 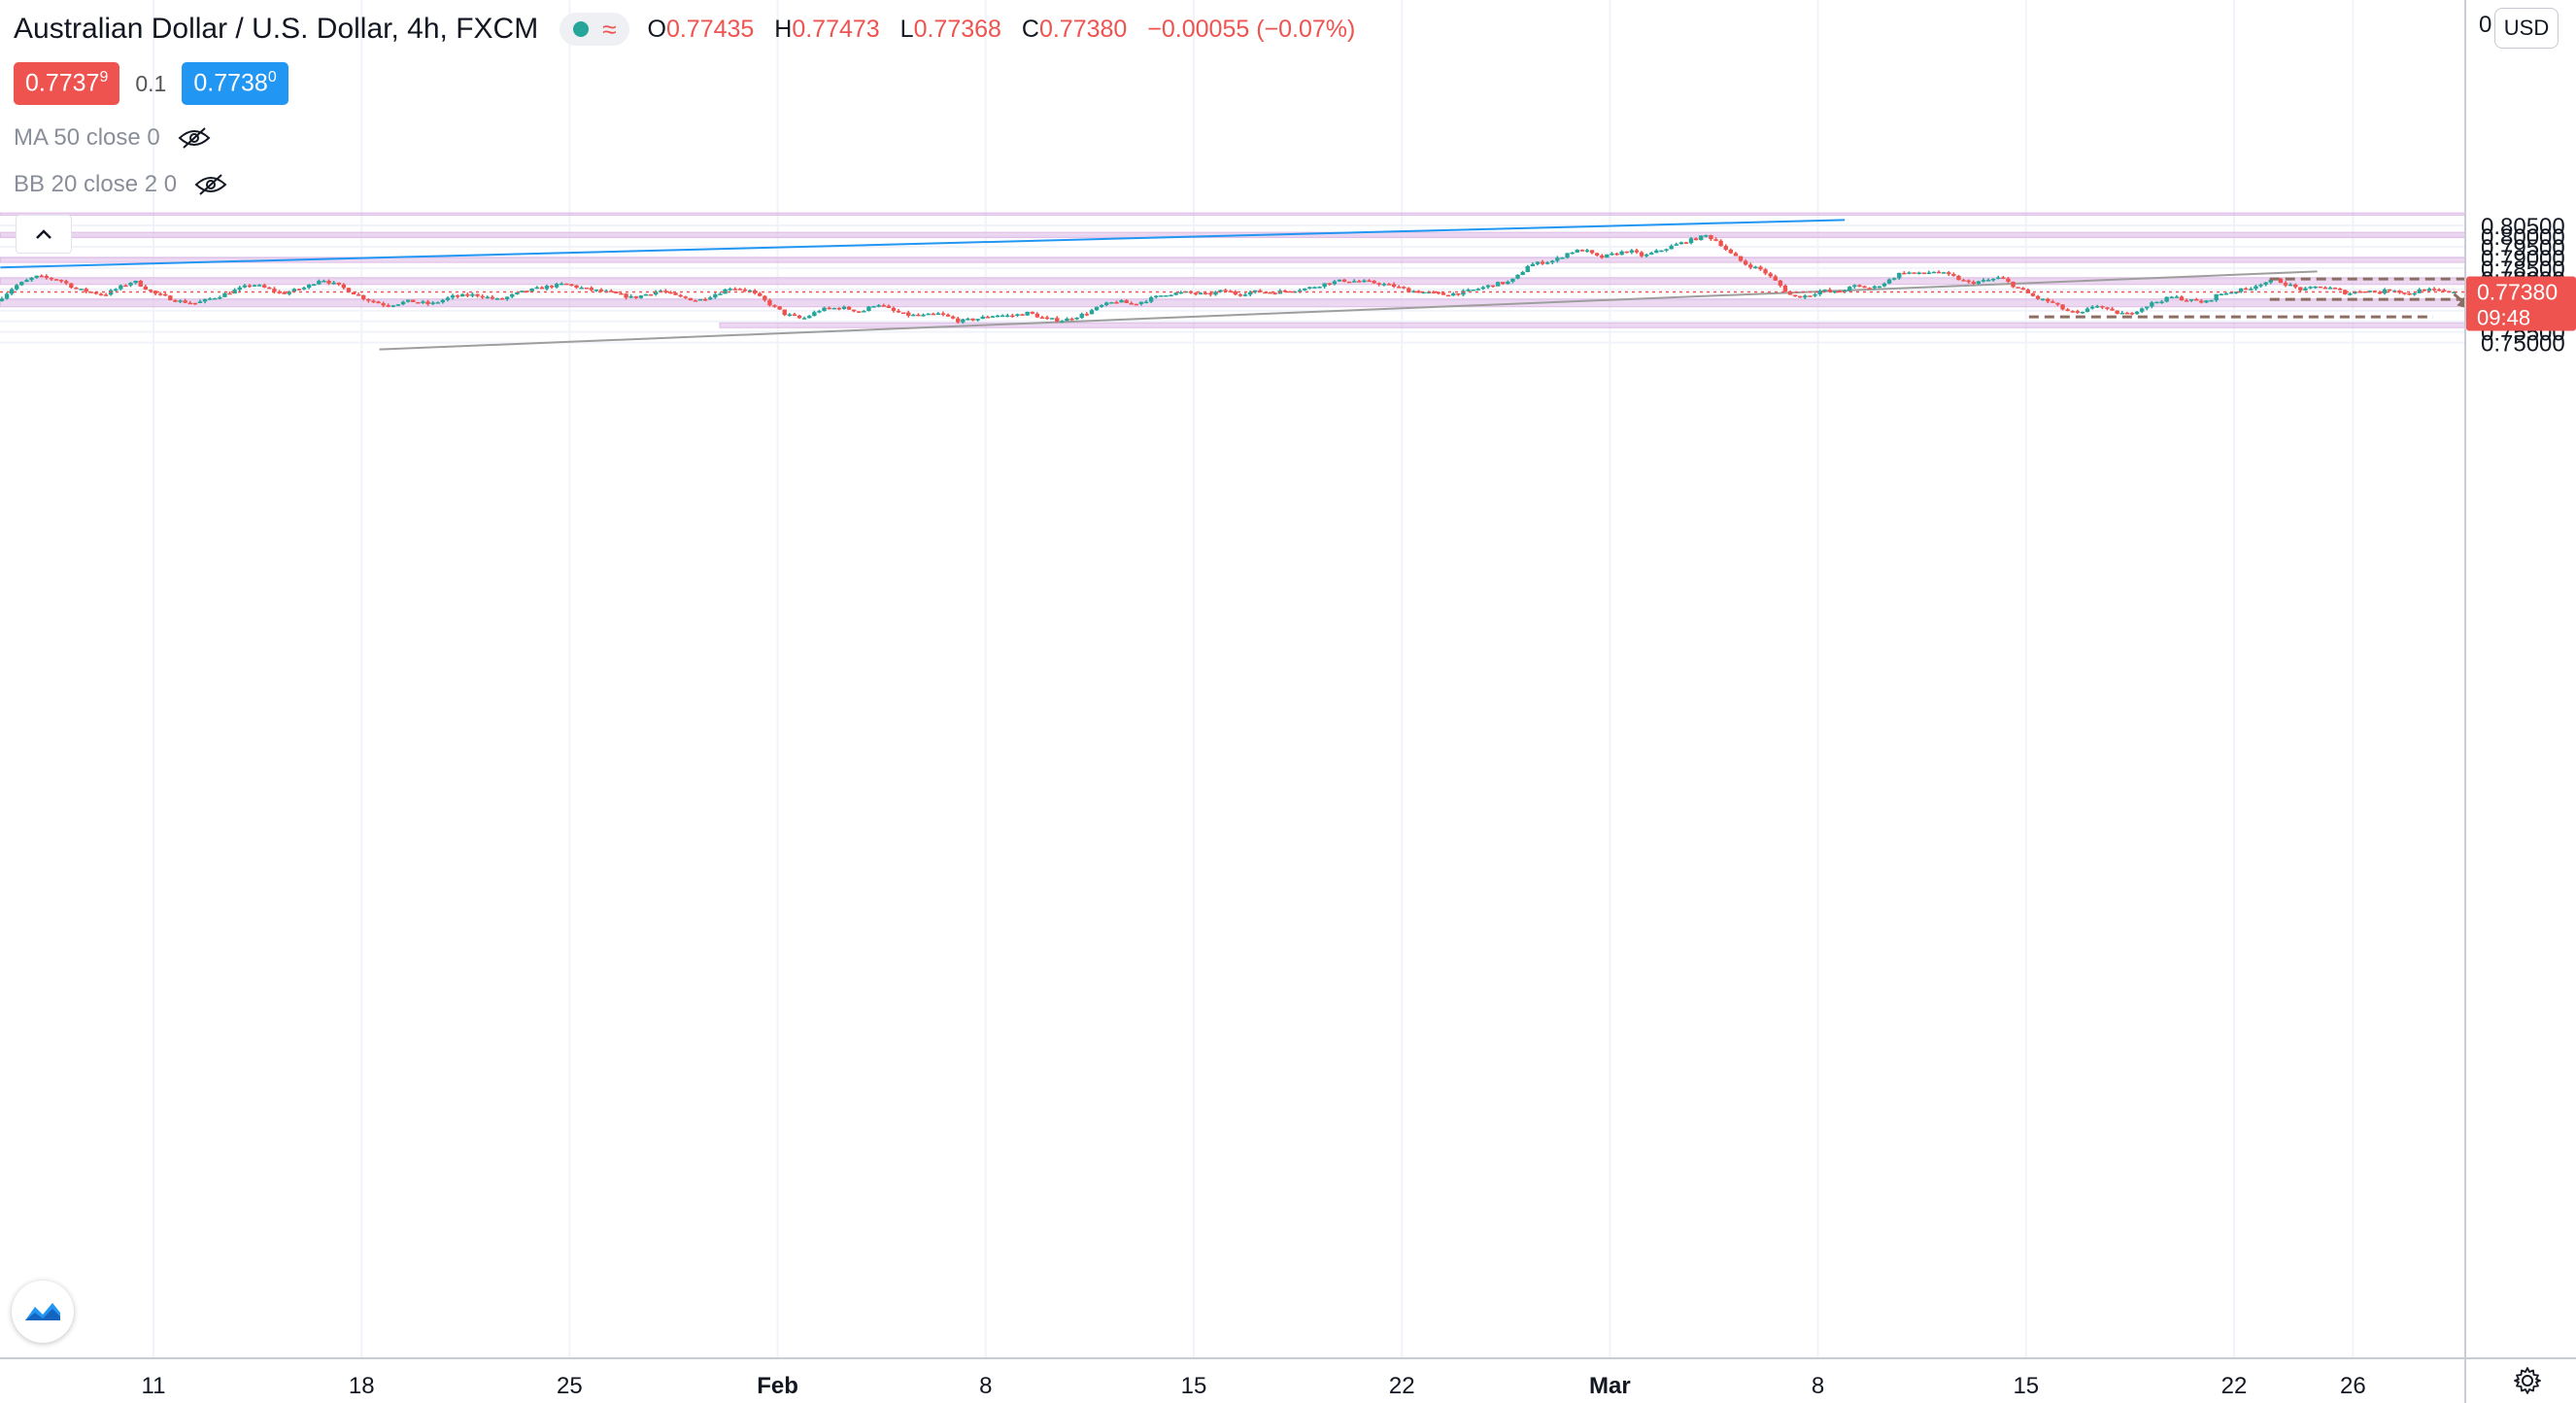 I want to click on currency-button: USD, so click(x=2526, y=28).